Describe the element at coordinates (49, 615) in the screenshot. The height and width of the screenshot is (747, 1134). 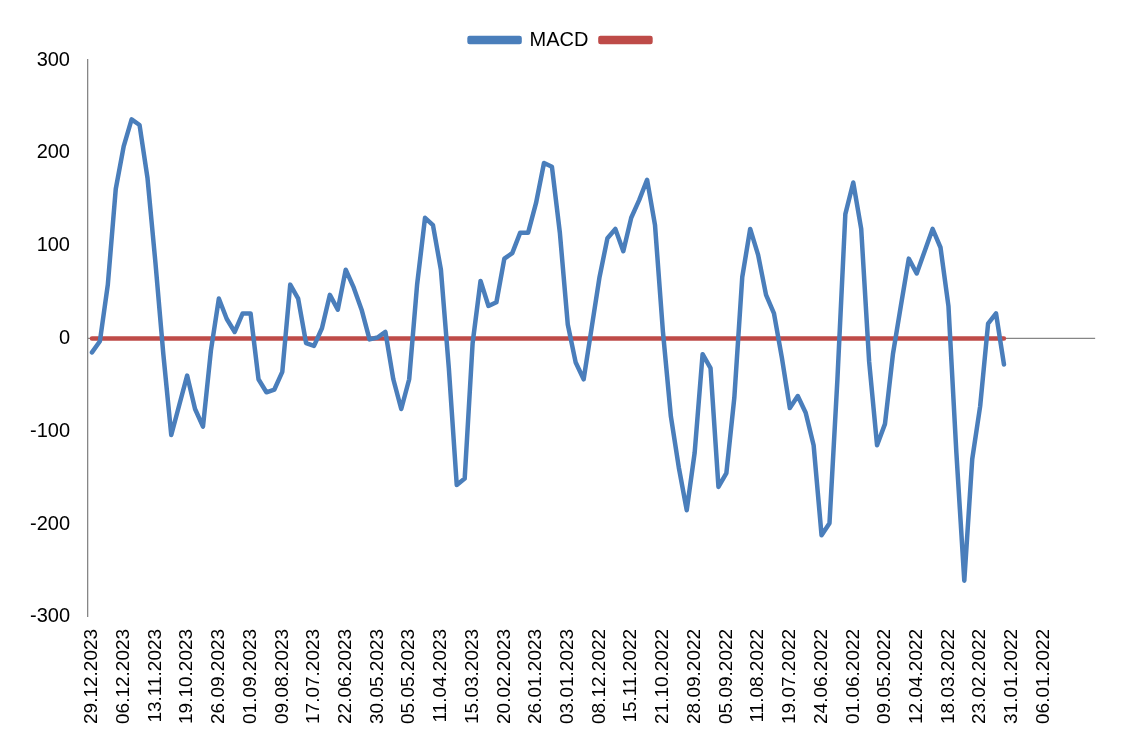
I see `y-tick-label: -300` at that location.